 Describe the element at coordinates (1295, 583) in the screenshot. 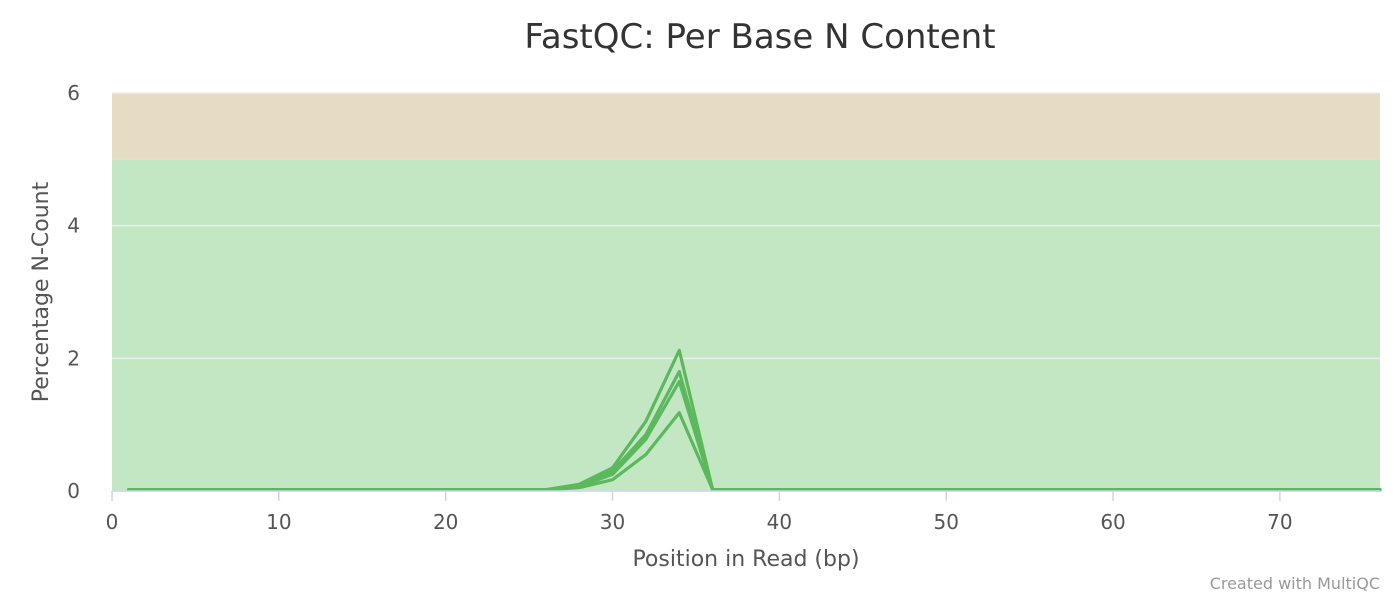

I see `credit-text: Created with MultiQC` at that location.